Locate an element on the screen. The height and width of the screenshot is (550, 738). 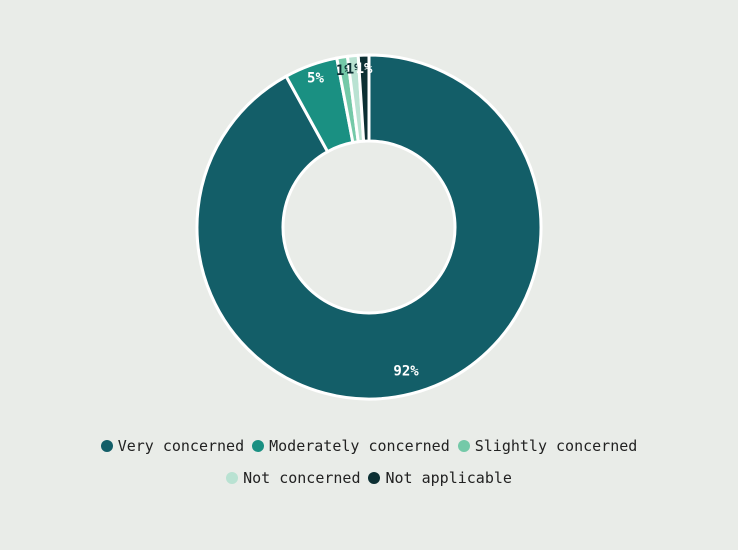
legend-label: Very concerned is located at coordinates (181, 446).